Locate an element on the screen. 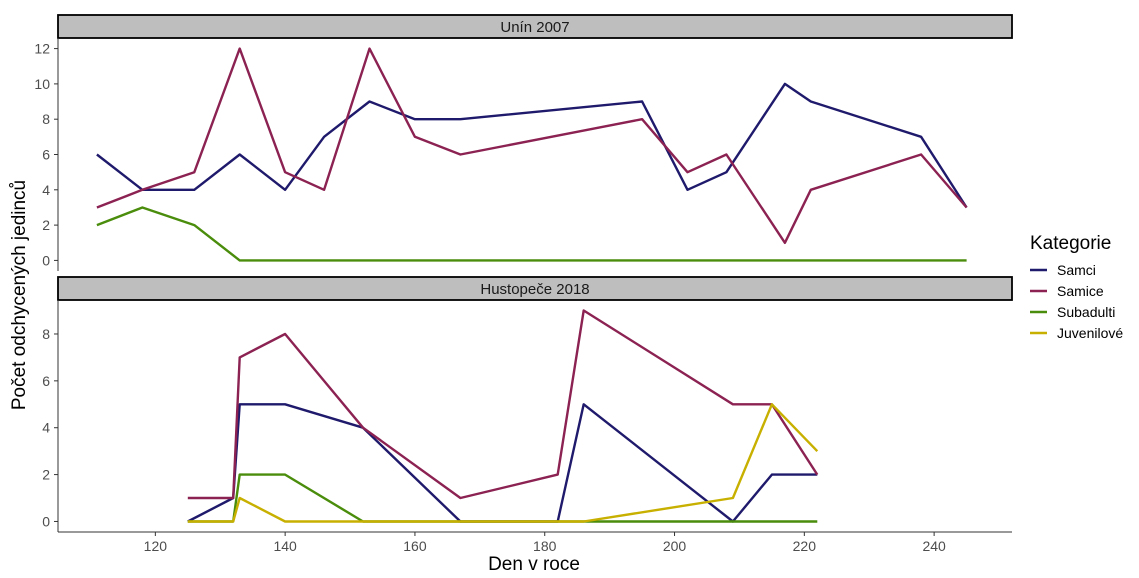 The image size is (1139, 578). series-line-samci is located at coordinates (502, 463).